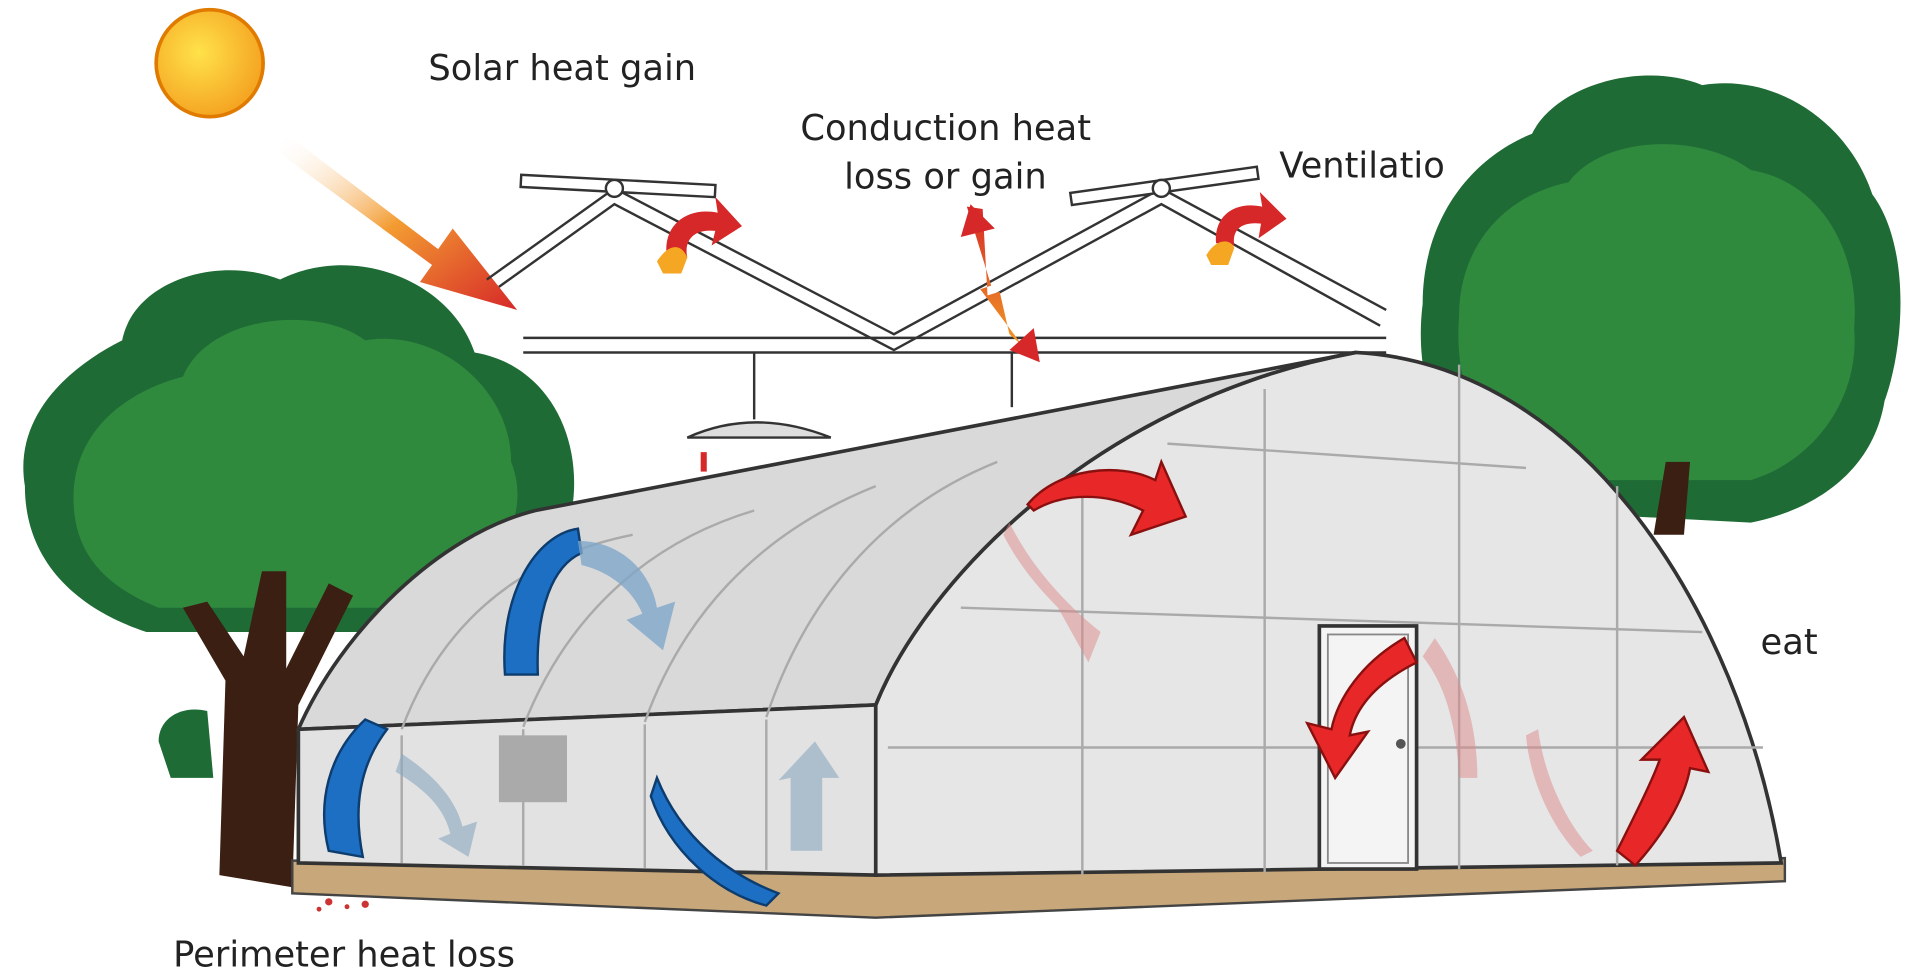  Describe the element at coordinates (1000, 283) in the screenshot. I see `conduction-arrow` at that location.